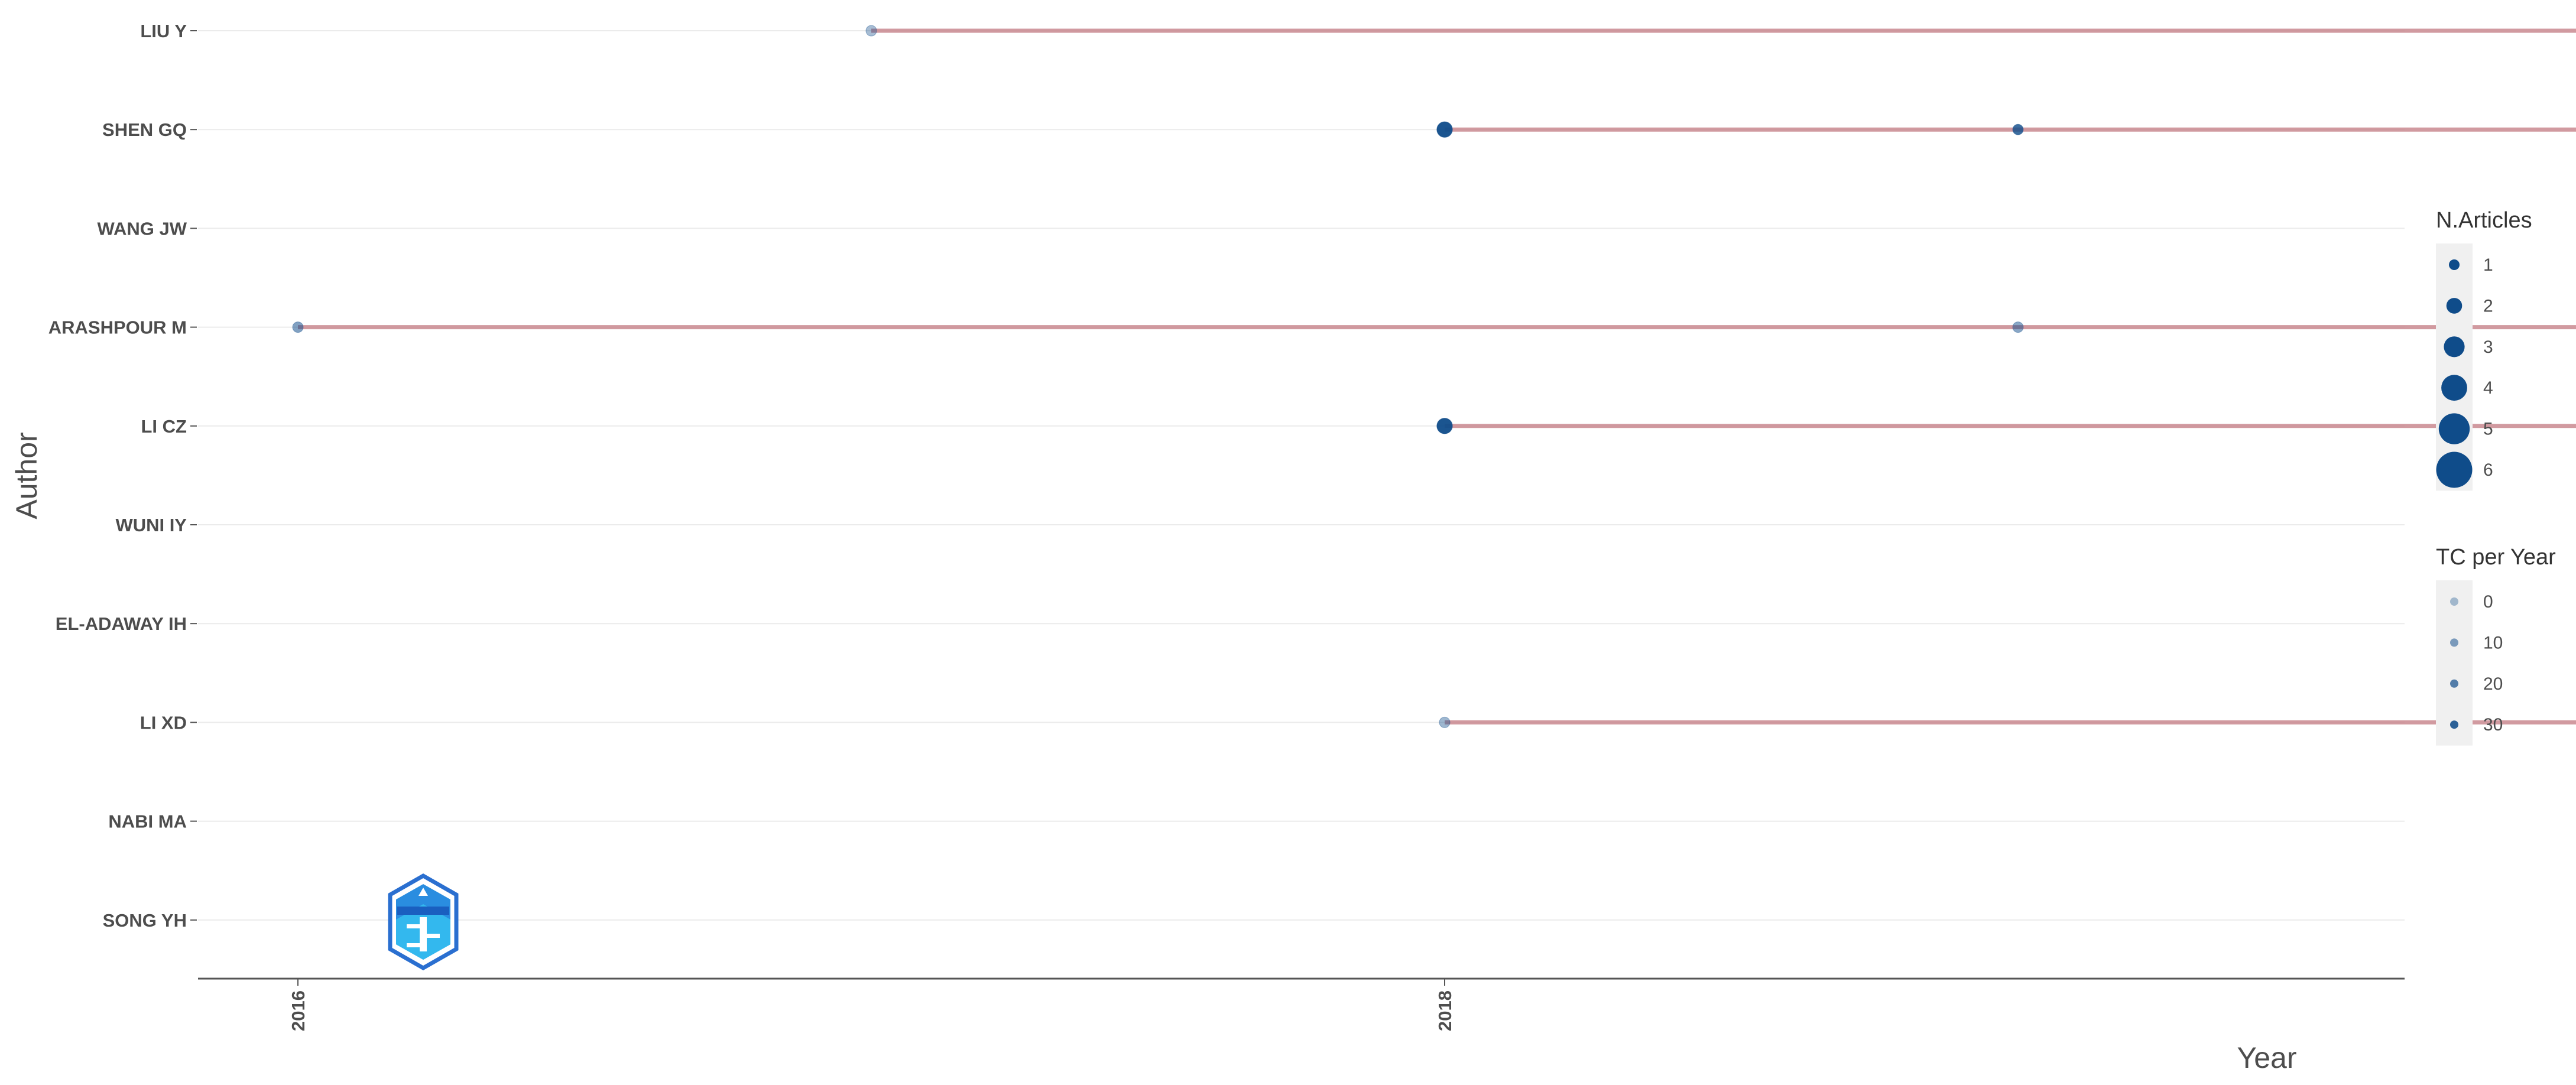 The height and width of the screenshot is (1085, 2576). I want to click on legend-alpha-label: 0, so click(2488, 602).